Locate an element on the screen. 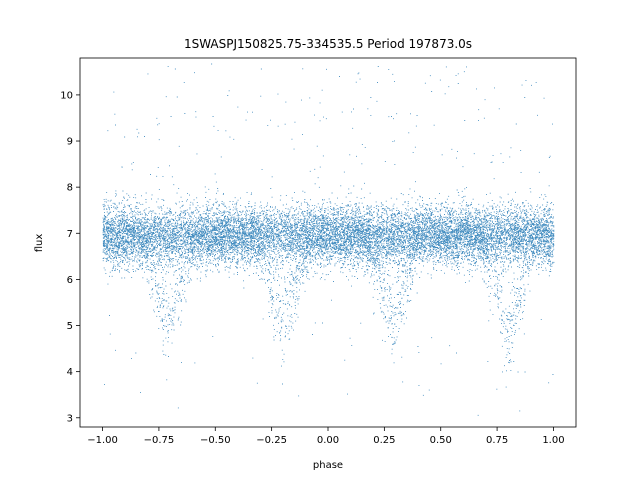  x-tick-label: 0.50 is located at coordinates (441, 440).